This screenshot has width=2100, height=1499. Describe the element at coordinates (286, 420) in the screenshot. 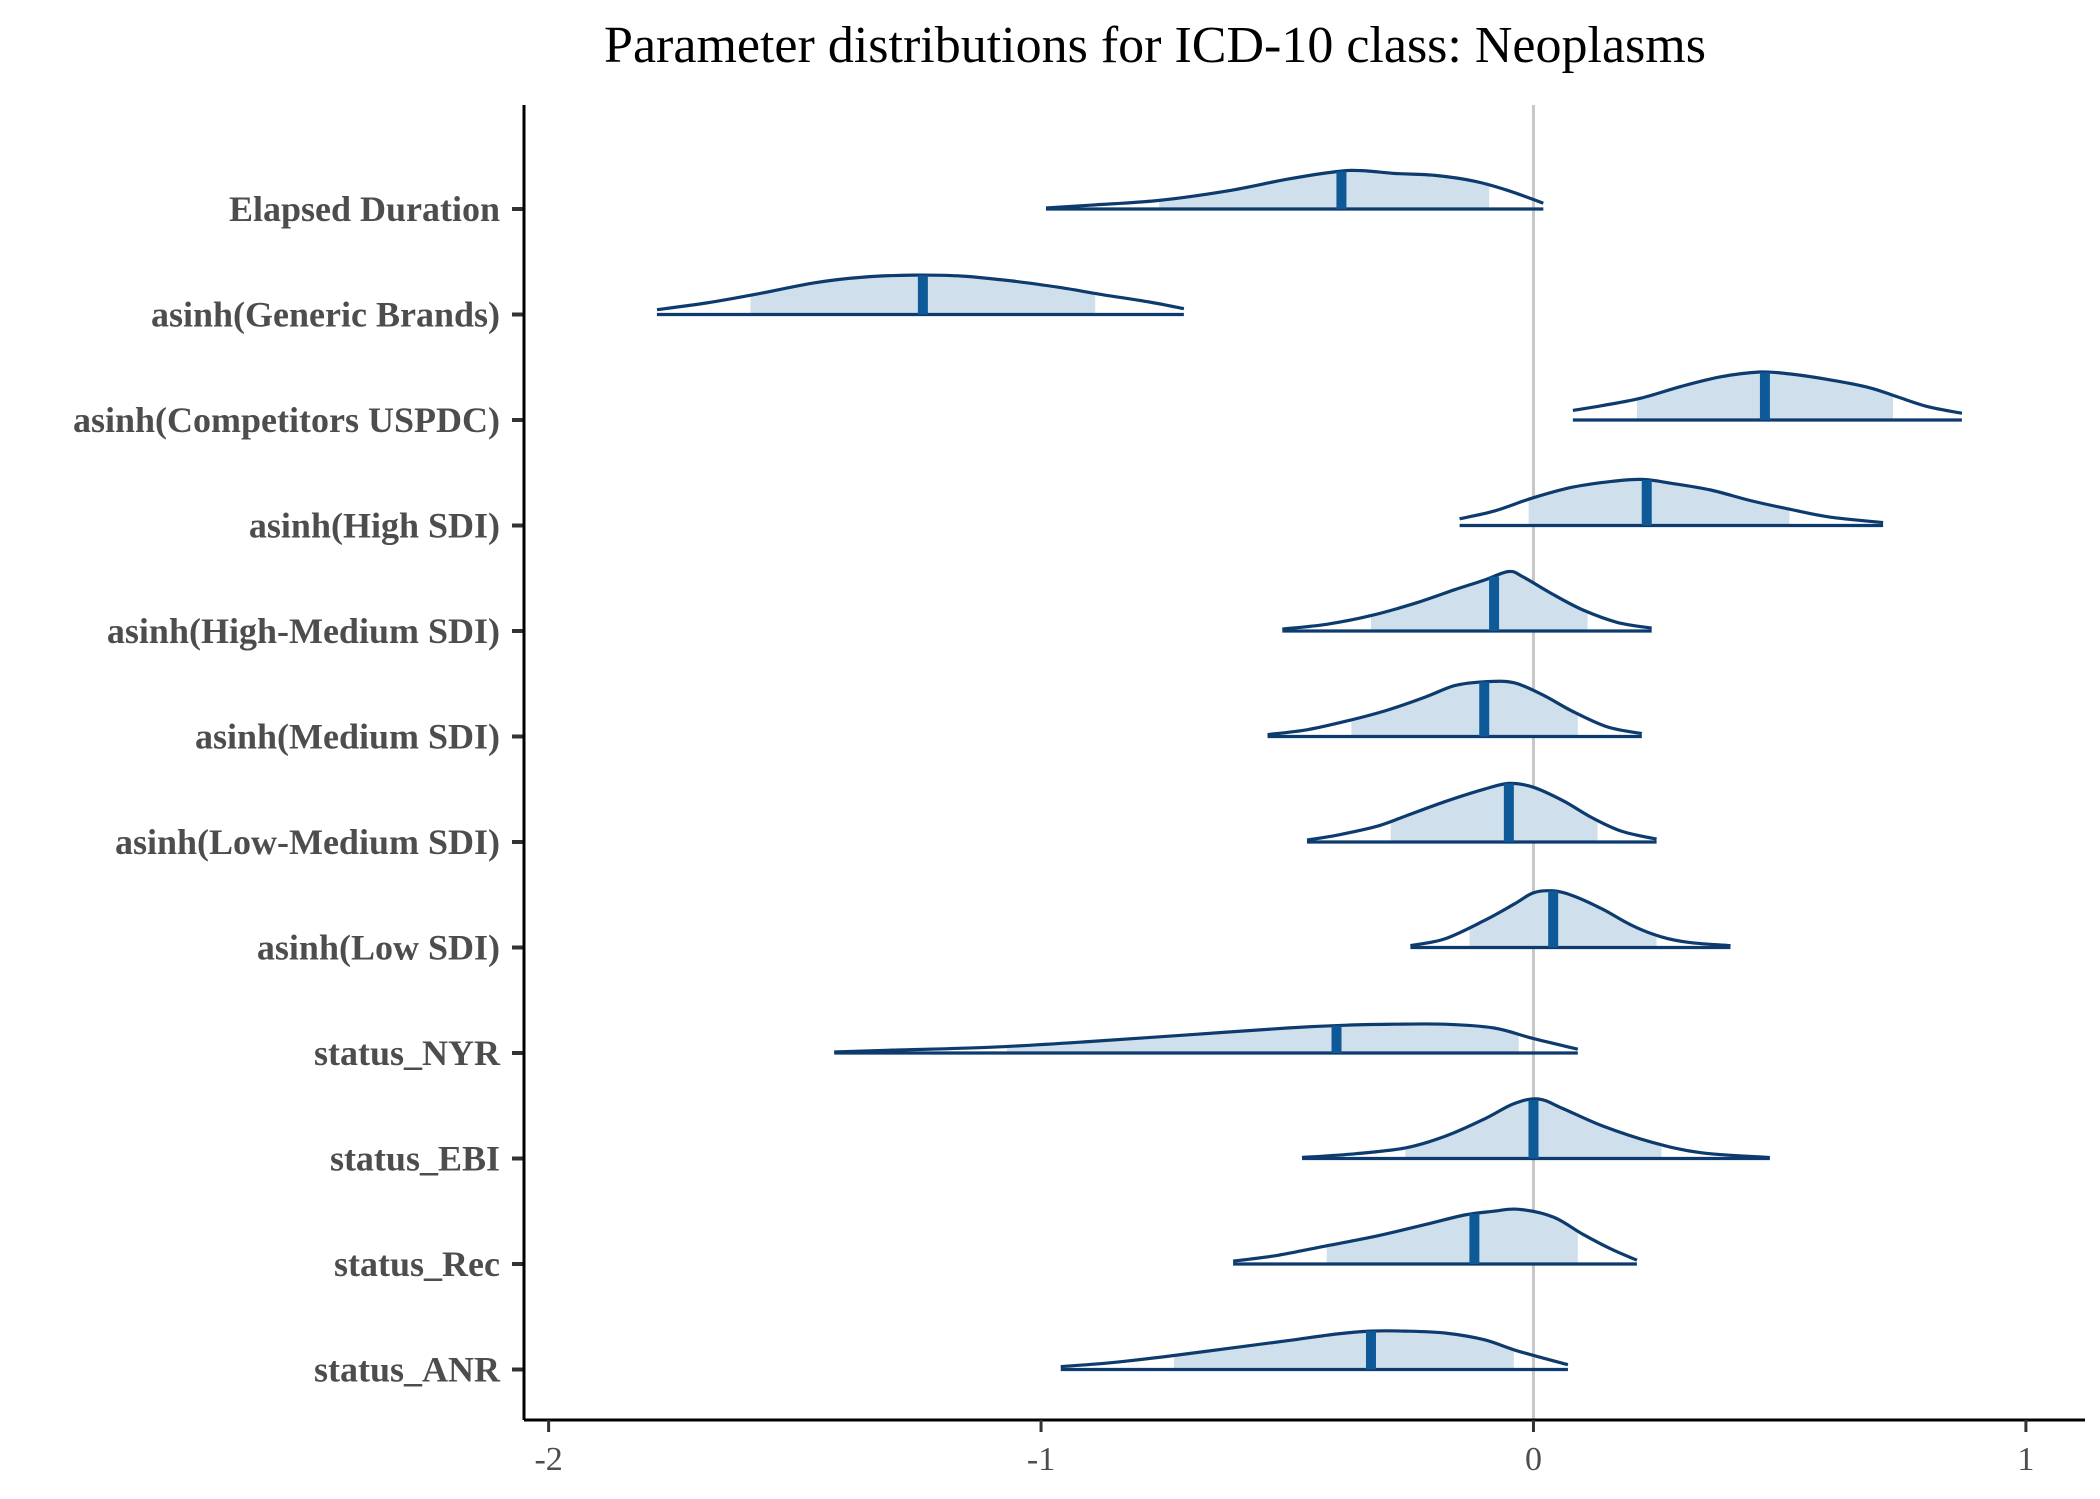

I see `y-tick-label: asinh(Competitors USPDC)` at that location.